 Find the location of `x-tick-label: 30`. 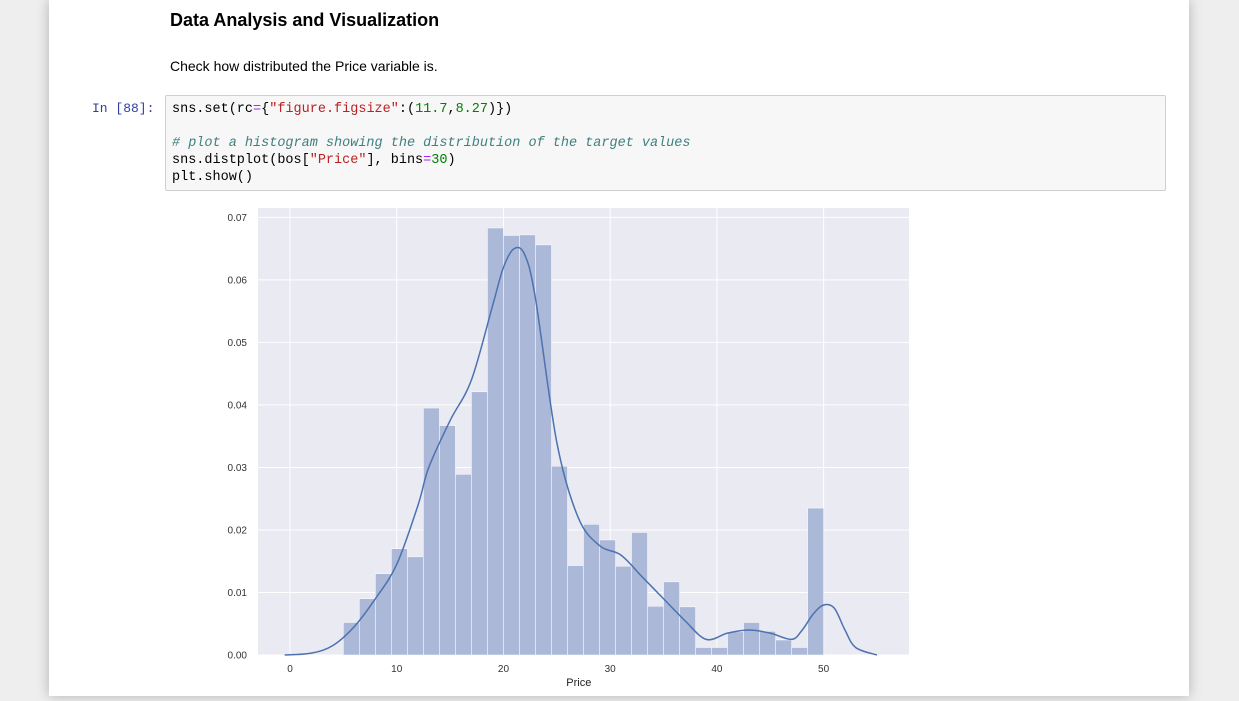

x-tick-label: 30 is located at coordinates (611, 669).